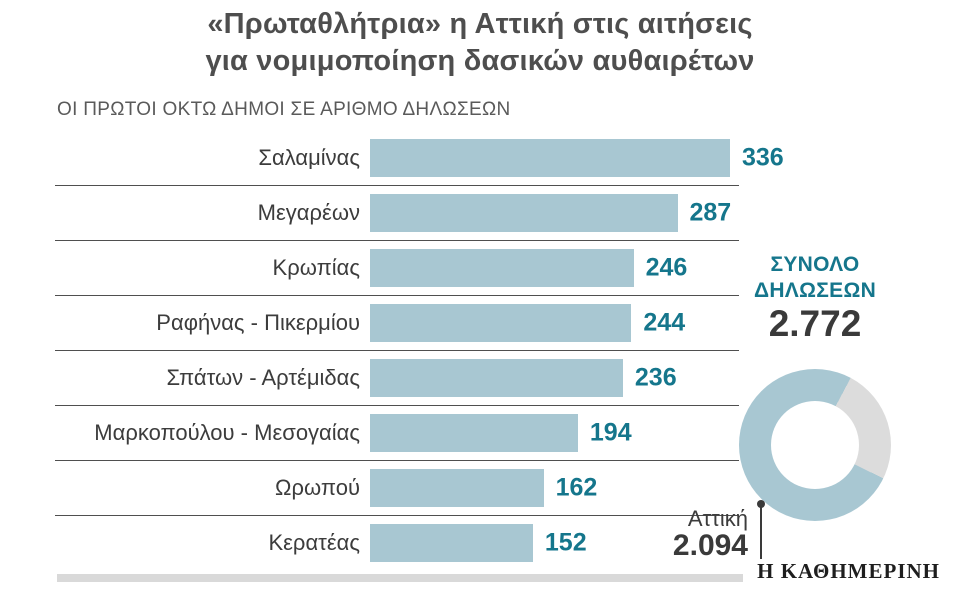 The width and height of the screenshot is (960, 600). Describe the element at coordinates (258, 322) in the screenshot. I see `bar-category-label: Ραφήνας - Πικερμίου` at that location.